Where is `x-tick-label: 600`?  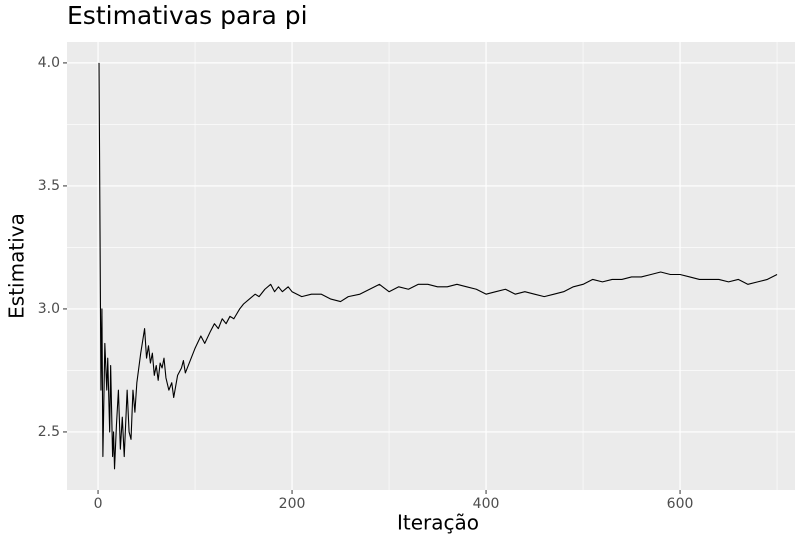 x-tick-label: 600 is located at coordinates (680, 504).